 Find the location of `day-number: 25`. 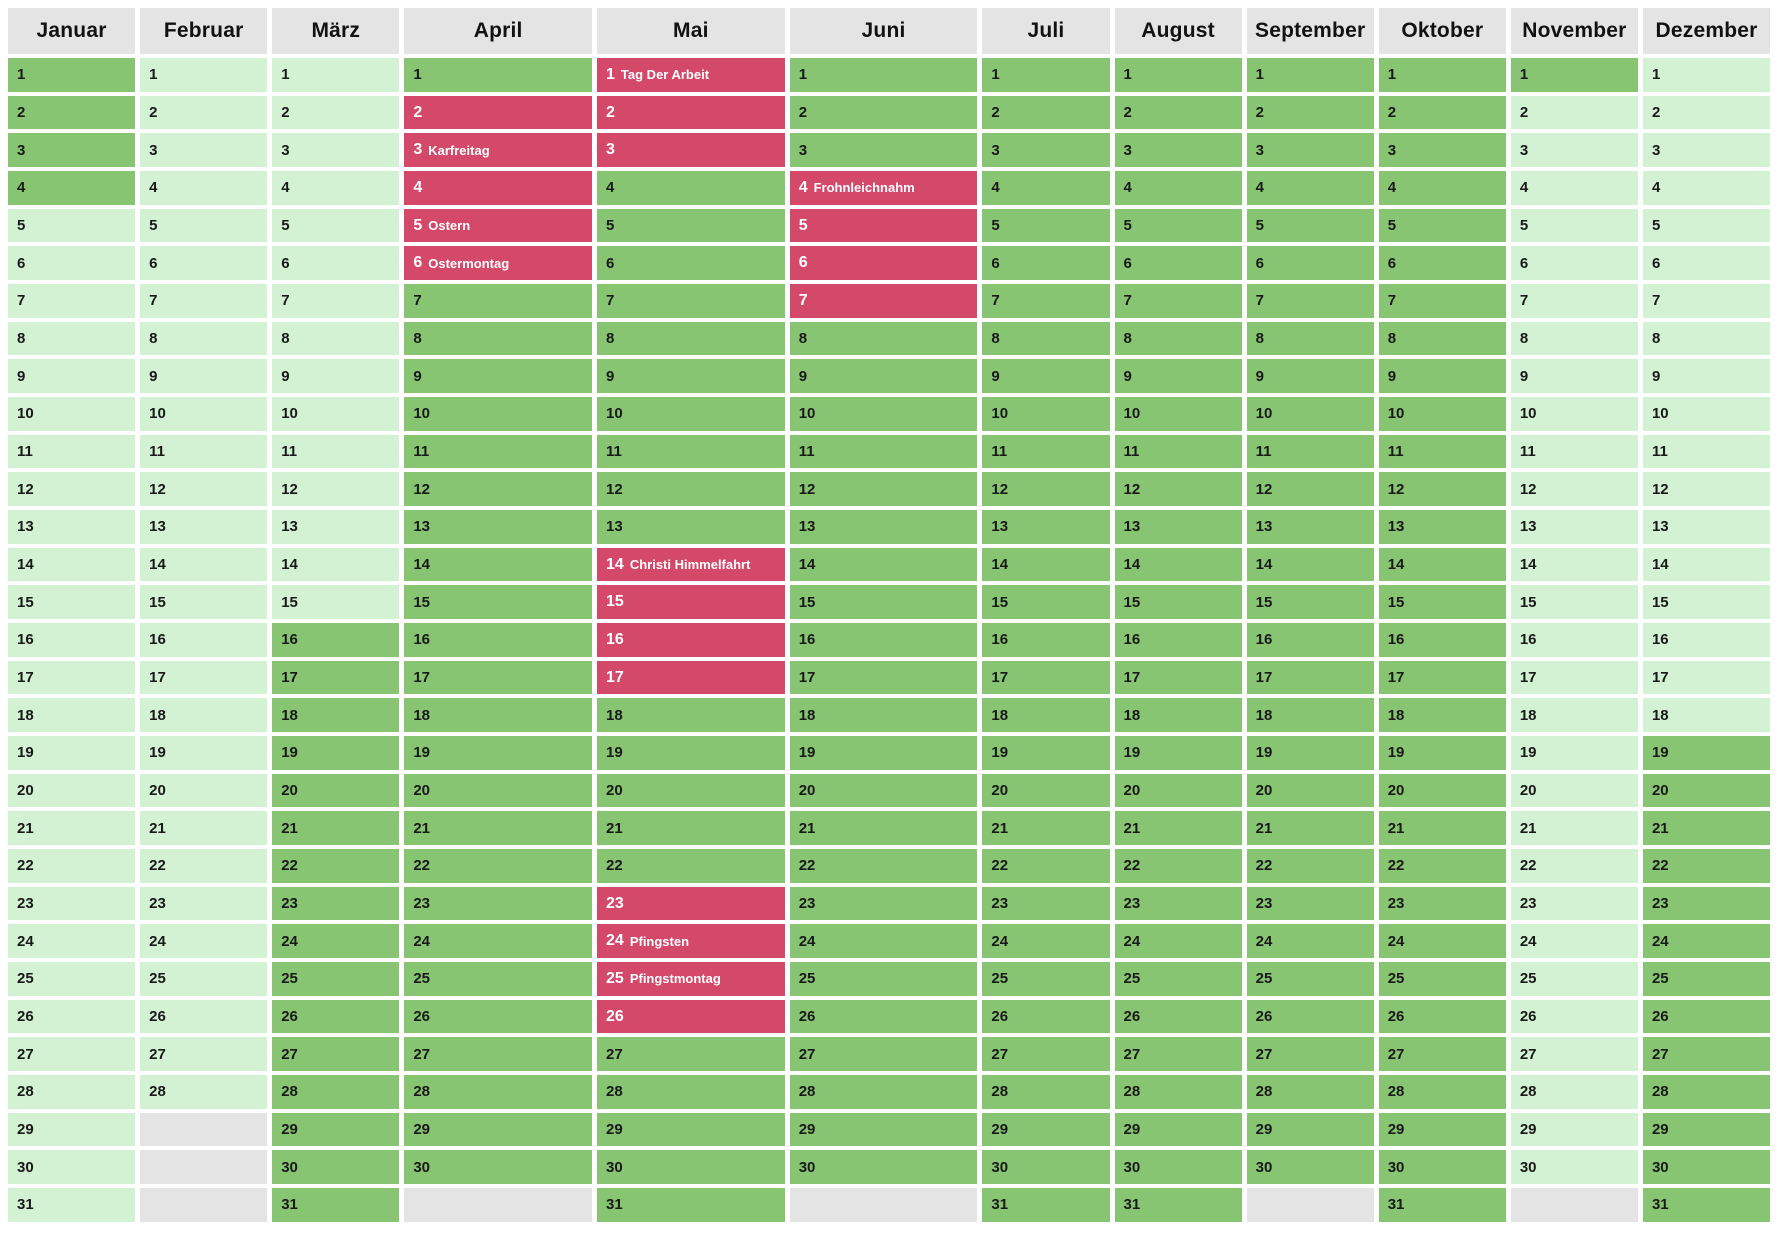

day-number: 25 is located at coordinates (1528, 979).